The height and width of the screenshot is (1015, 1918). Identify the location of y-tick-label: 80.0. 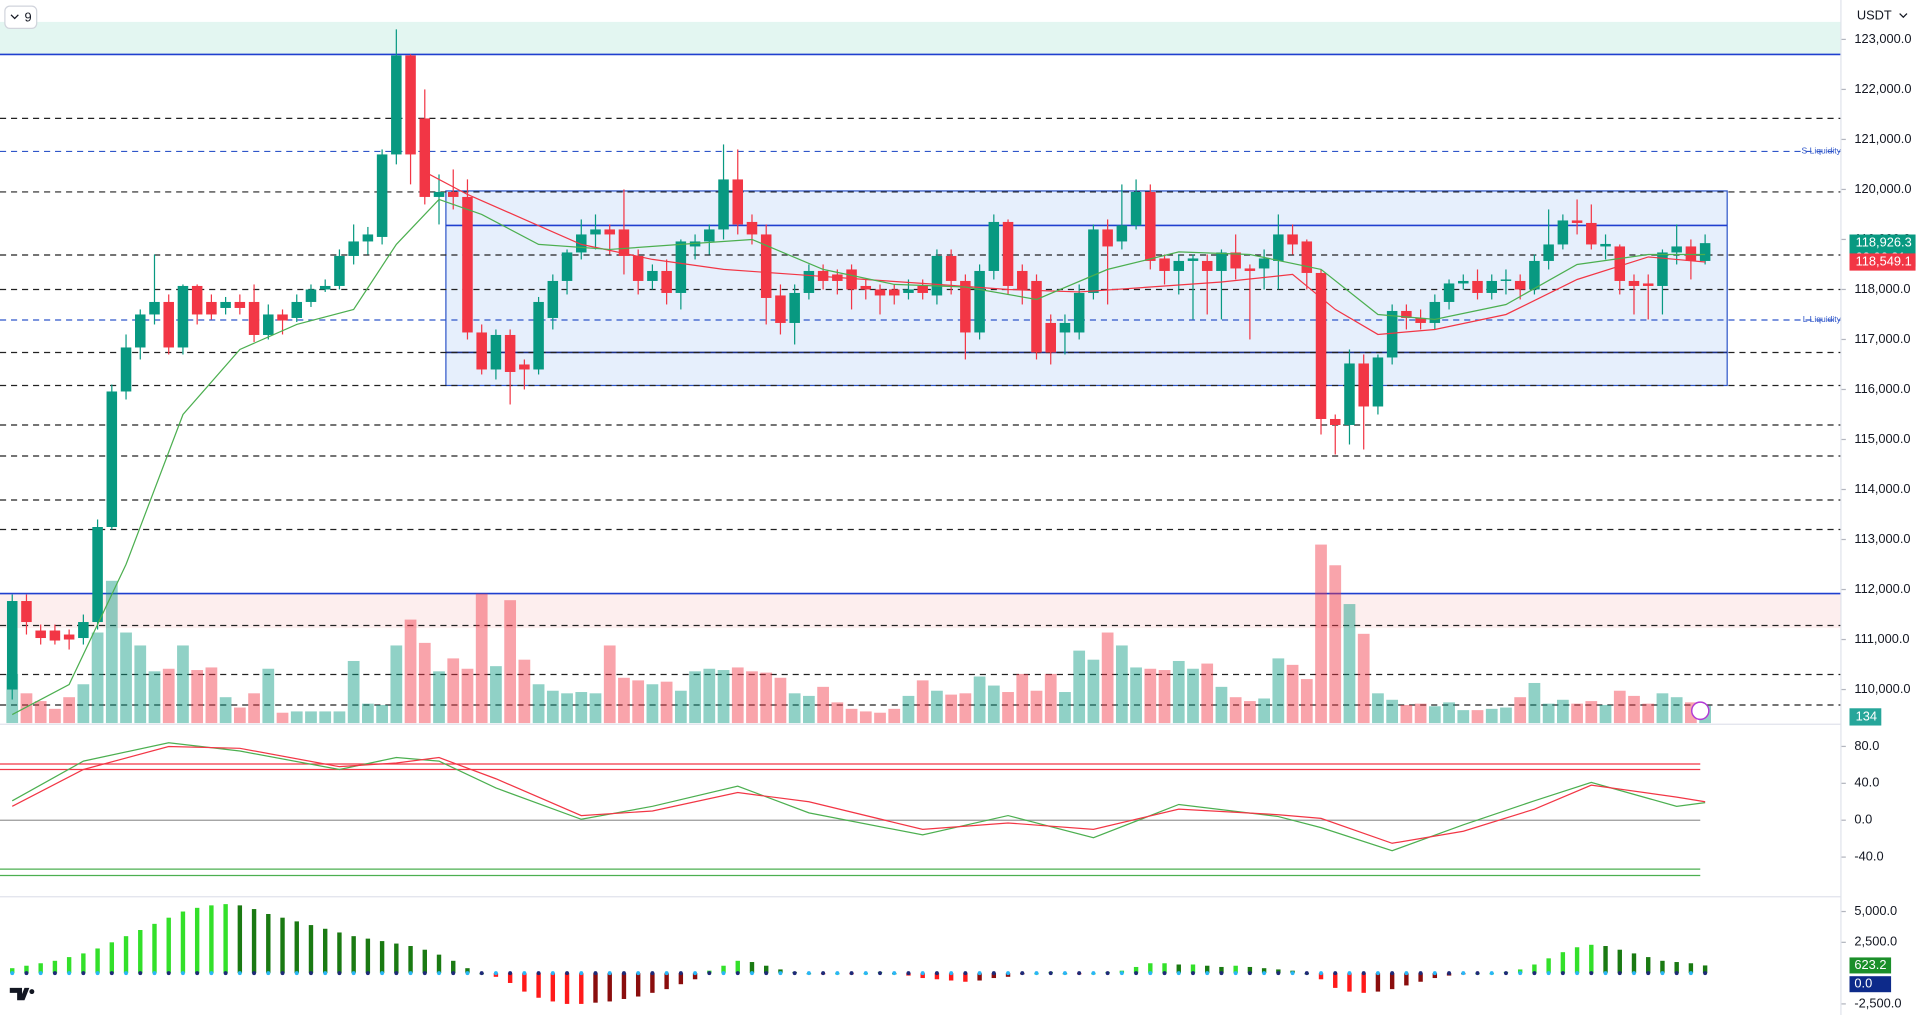
(1866, 745).